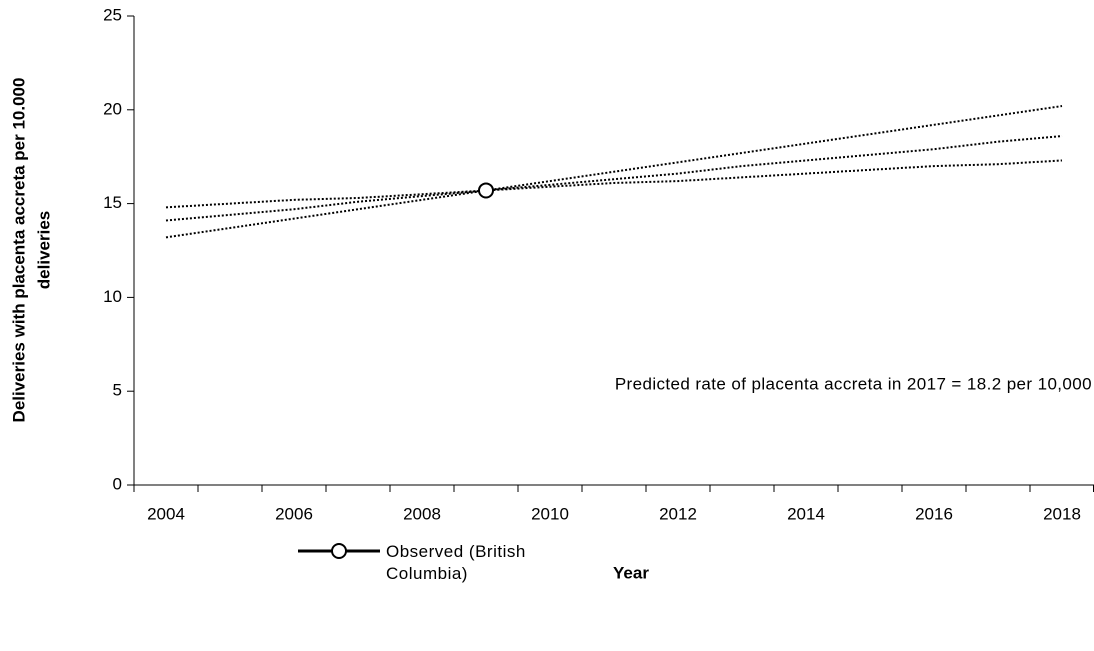 The image size is (1094, 651). Describe the element at coordinates (43, 250) in the screenshot. I see `y-axis-label: deliveries` at that location.